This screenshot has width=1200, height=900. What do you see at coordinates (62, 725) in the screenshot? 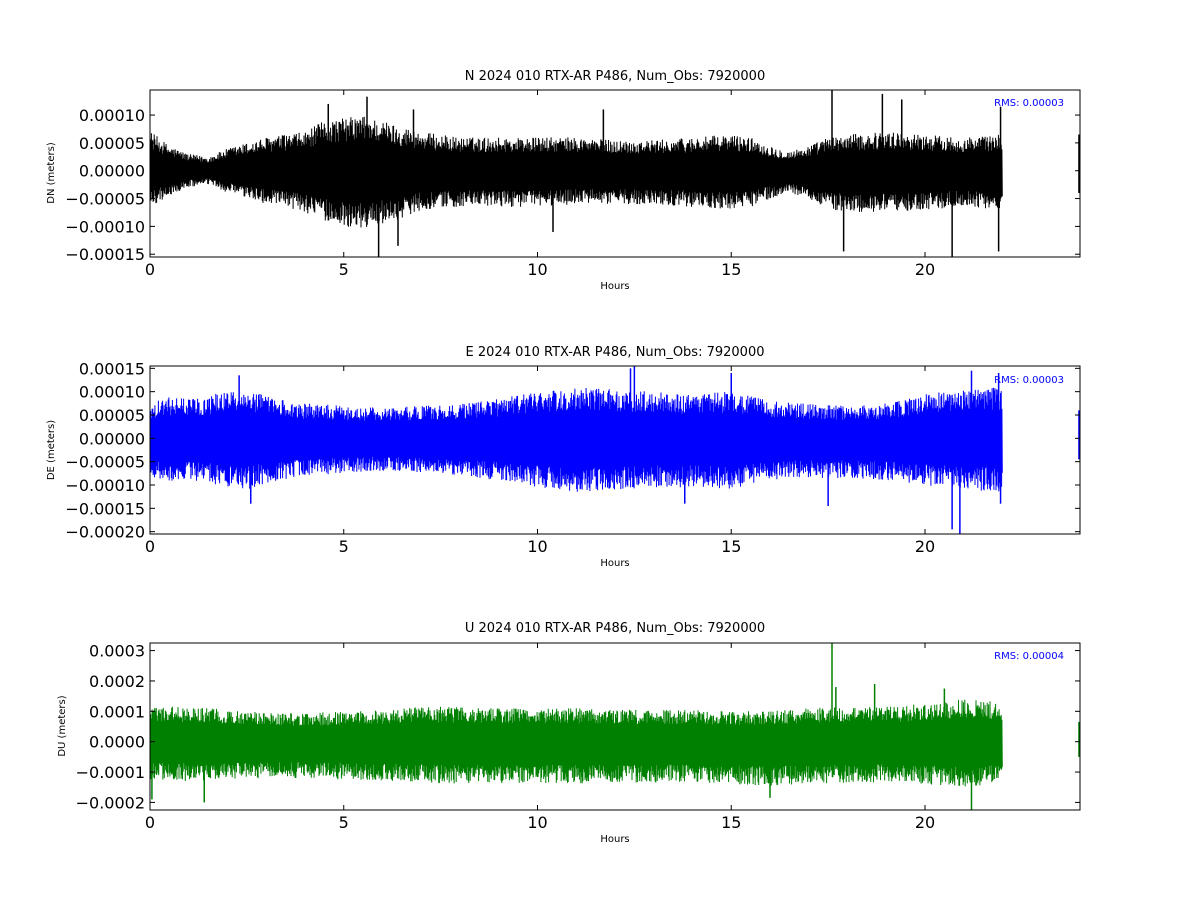
I see `y-axis-label: DU (meters)` at bounding box center [62, 725].